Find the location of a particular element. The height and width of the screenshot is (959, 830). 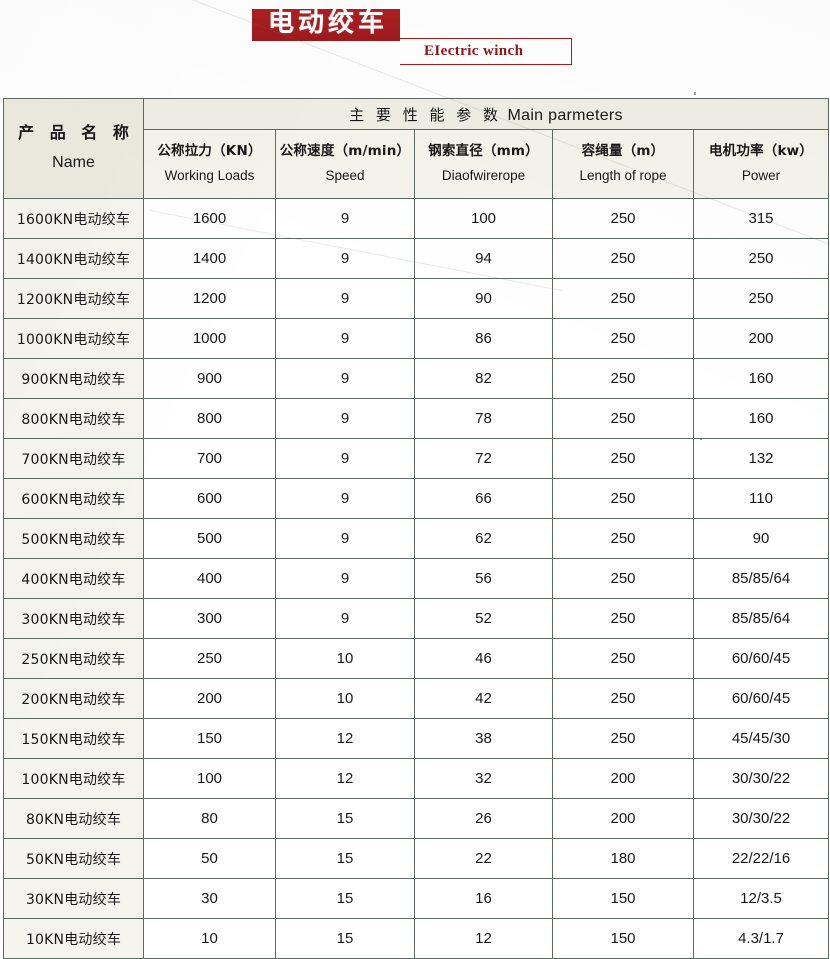

table-row: 200KN电动绞车 200 10 42 250 60/60/45 is located at coordinates (416, 698).